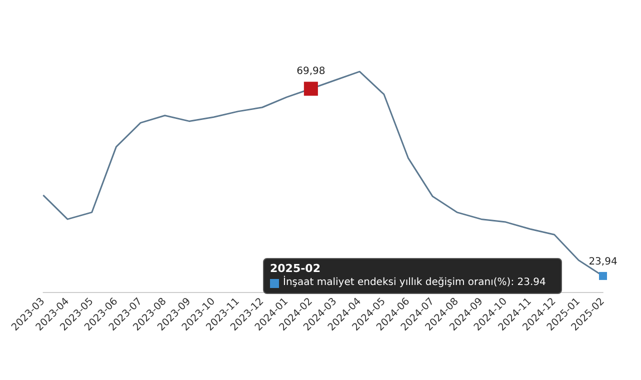 Image resolution: width=641 pixels, height=380 pixels. I want to click on data-label: 69,98, so click(311, 72).